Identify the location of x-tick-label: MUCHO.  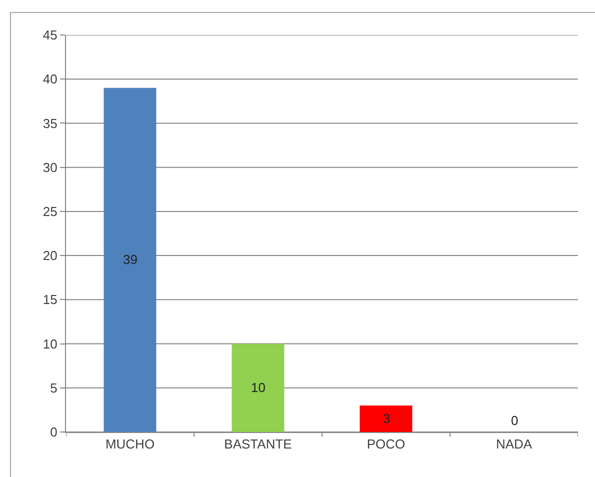
(130, 444).